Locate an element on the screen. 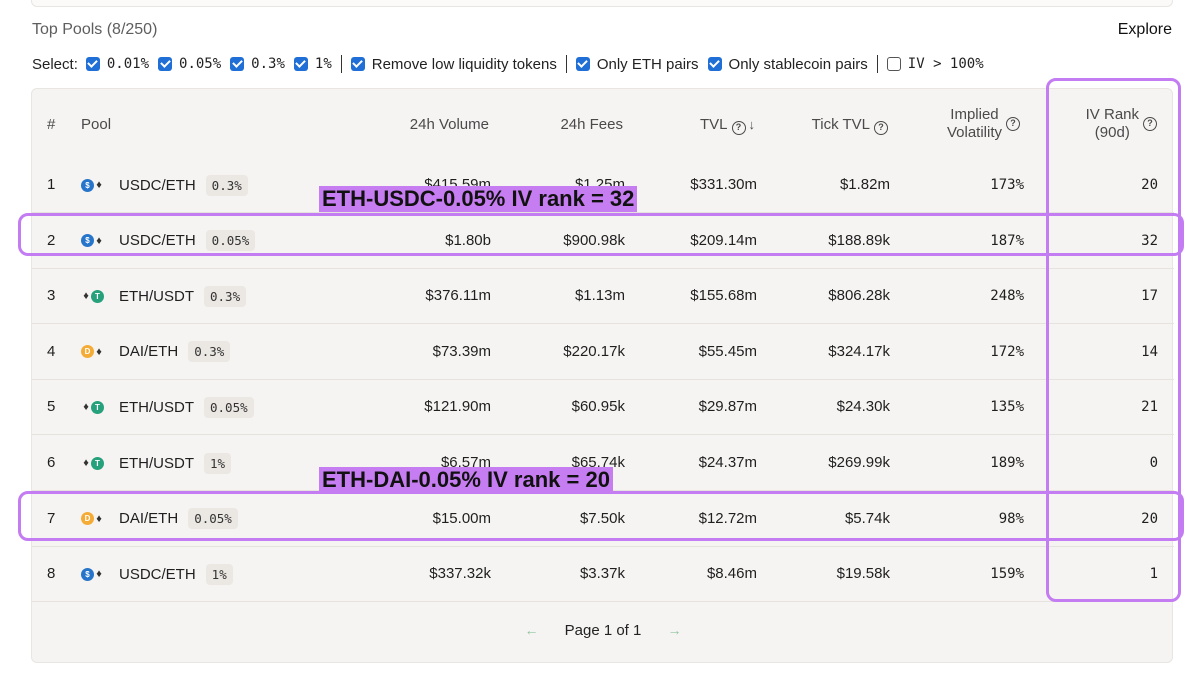 This screenshot has width=1200, height=673. filter-only-stablecoin-pairs: Only stablecoin pairs is located at coordinates (787, 64).